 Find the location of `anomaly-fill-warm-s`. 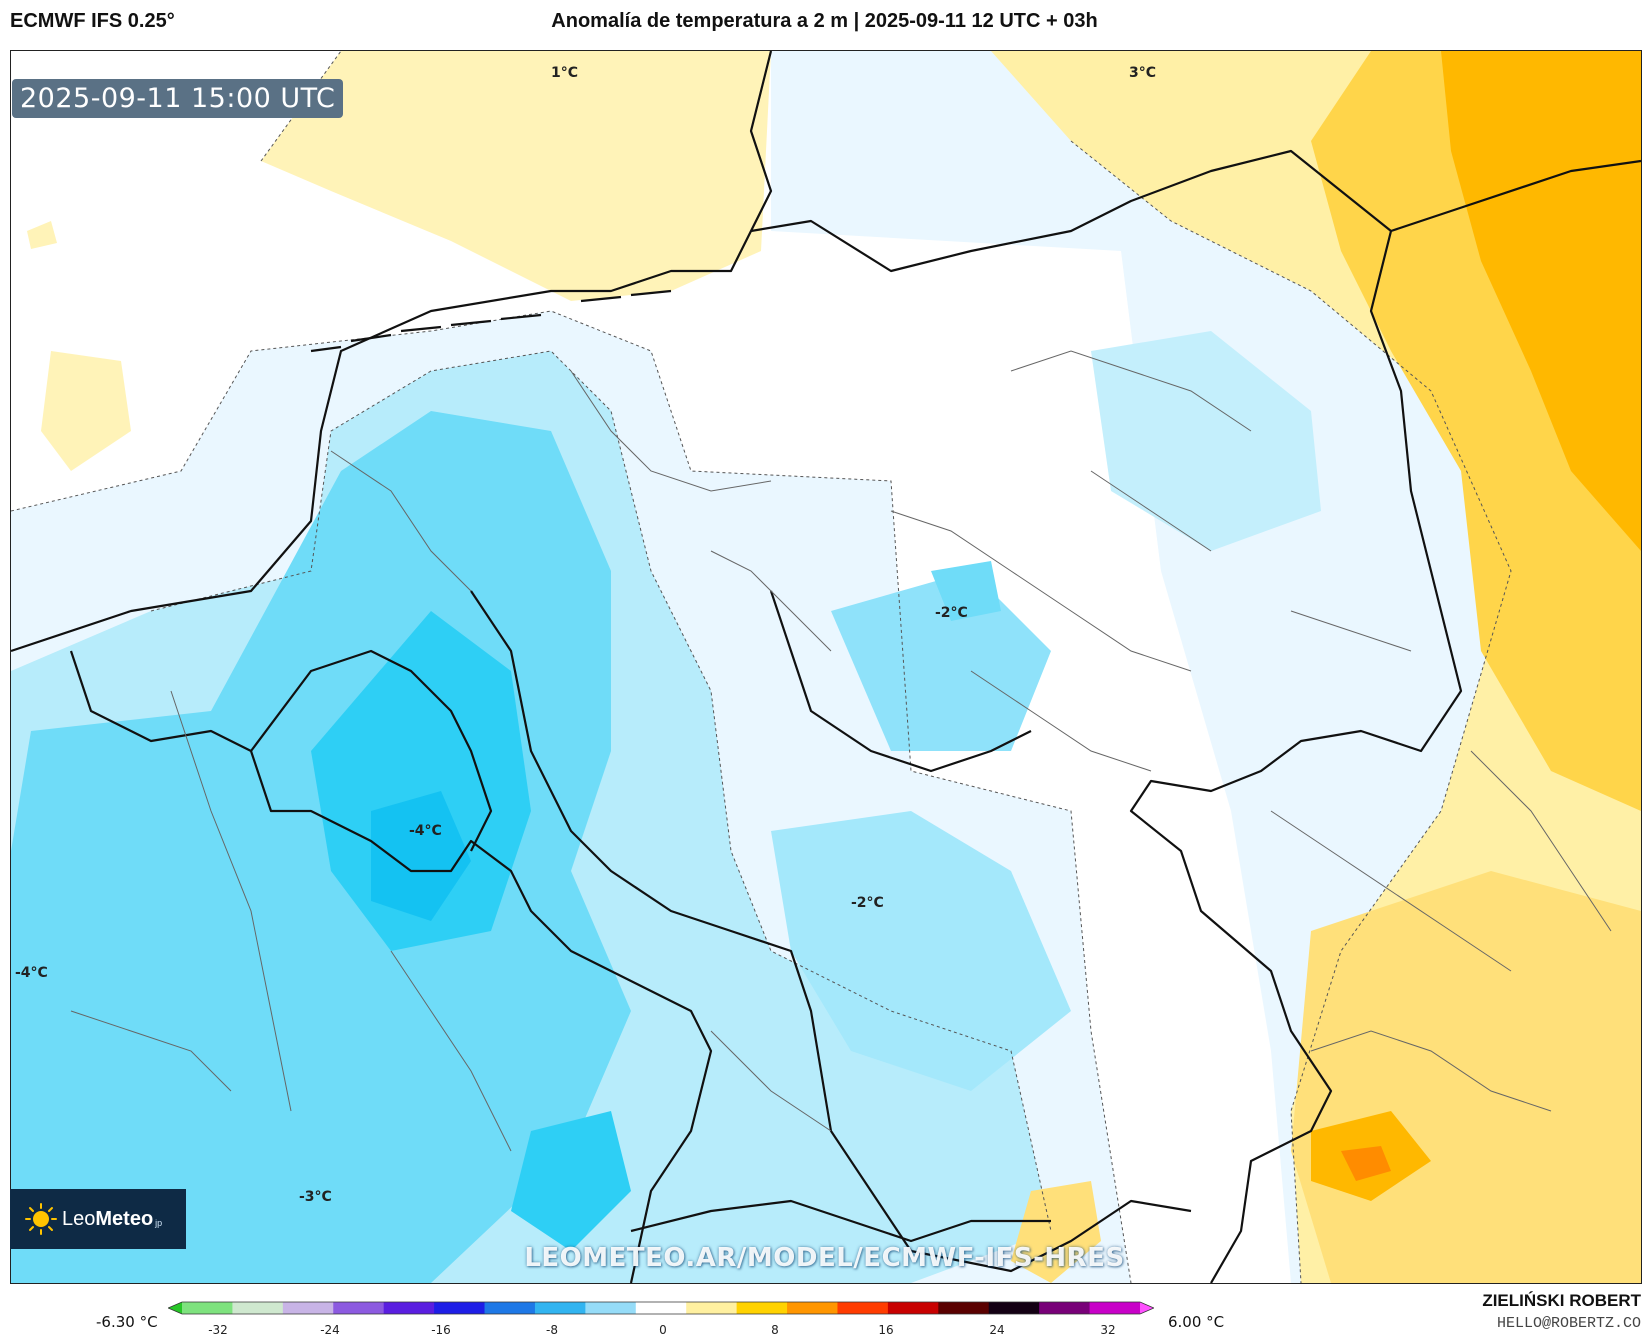

anomaly-fill-warm-s is located at coordinates (1056, 1232).